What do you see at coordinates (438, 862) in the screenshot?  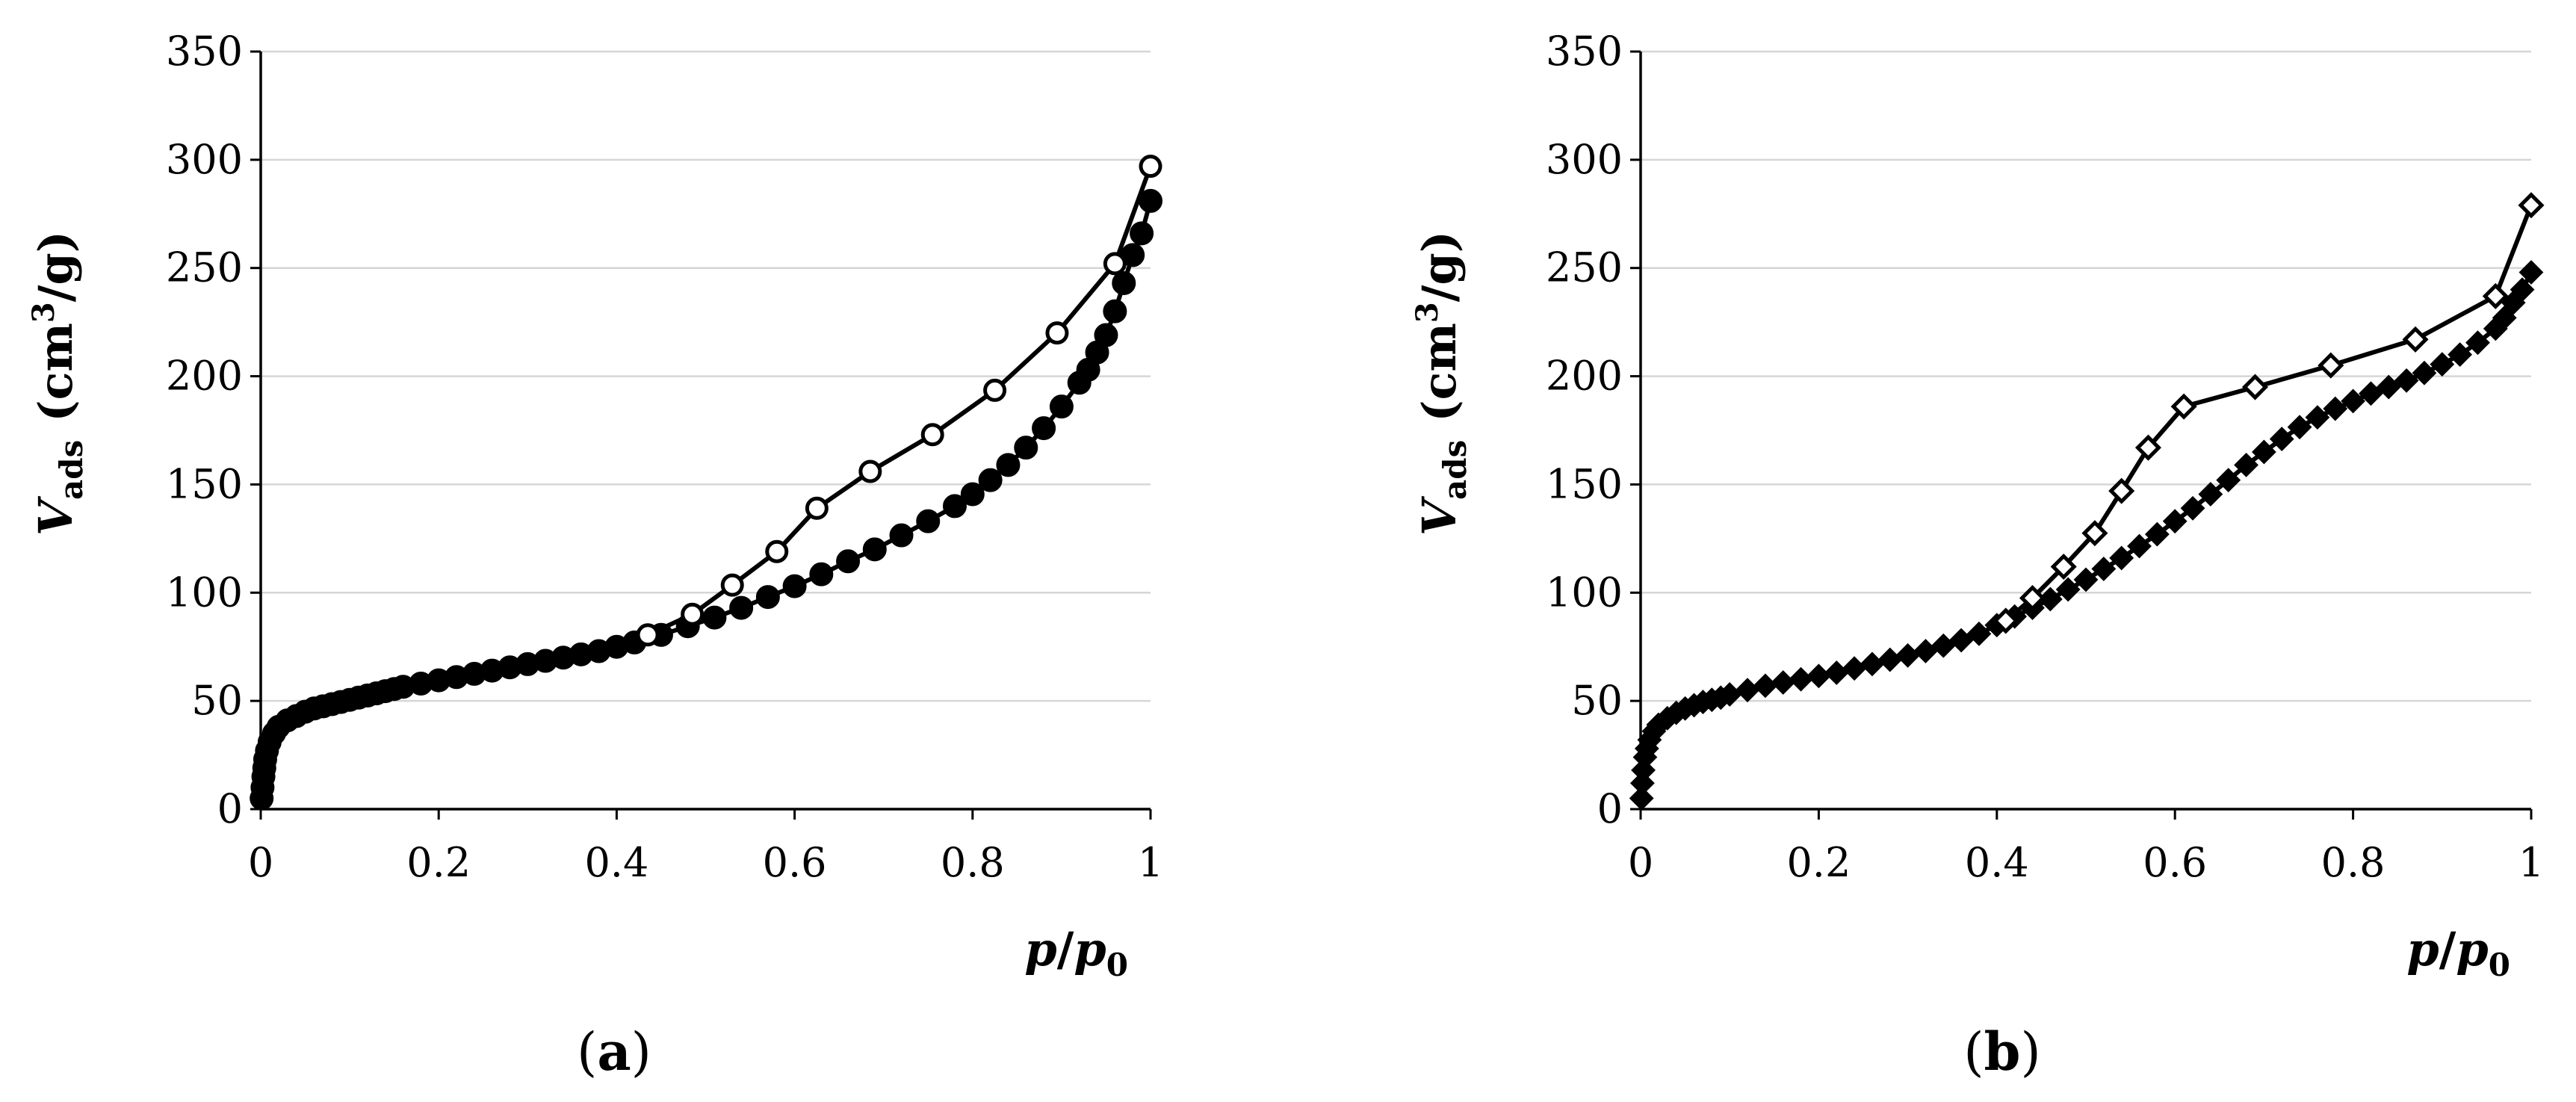 I see `panel-a-x-tick-label-1: 0.2` at bounding box center [438, 862].